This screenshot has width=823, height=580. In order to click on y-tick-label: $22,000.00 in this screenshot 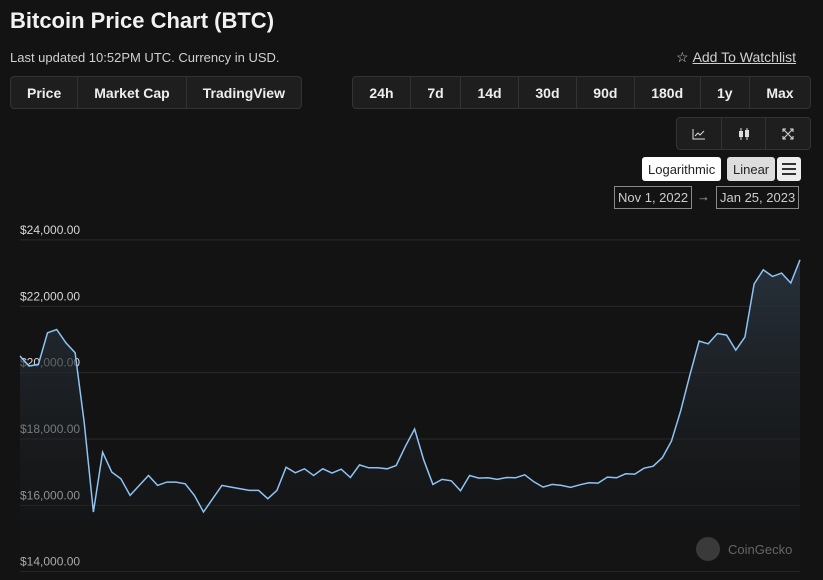, I will do `click(50, 296)`.